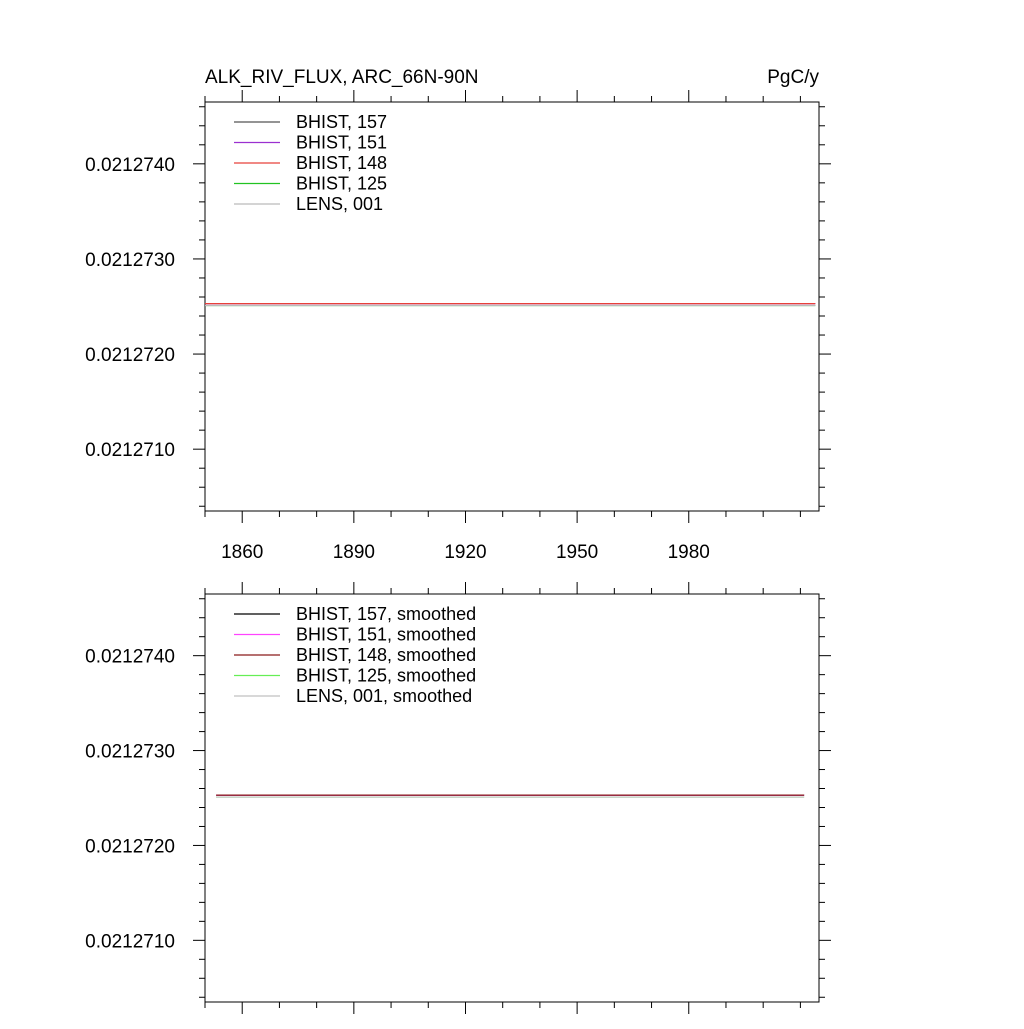 The image size is (1024, 1029). Describe the element at coordinates (577, 552) in the screenshot. I see `x-tick-label: 1950` at that location.